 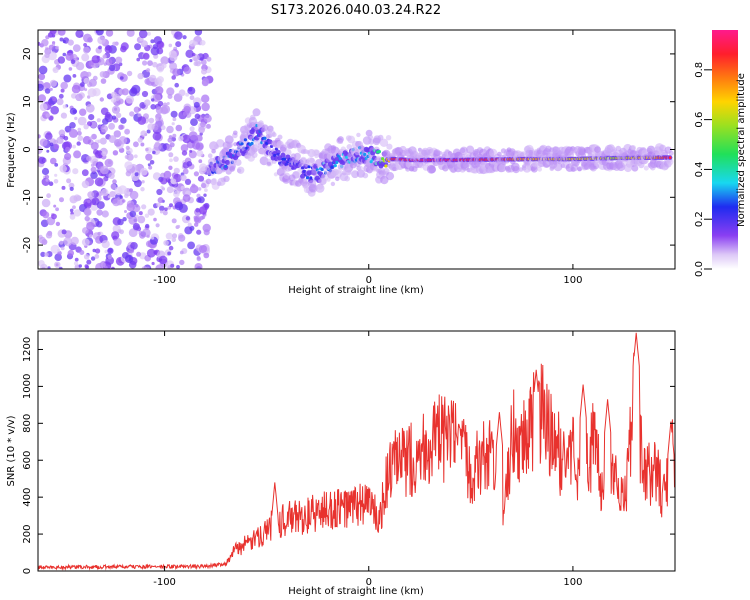 What do you see at coordinates (27, 571) in the screenshot?
I see `snr-y-tick-label: 0` at bounding box center [27, 571].